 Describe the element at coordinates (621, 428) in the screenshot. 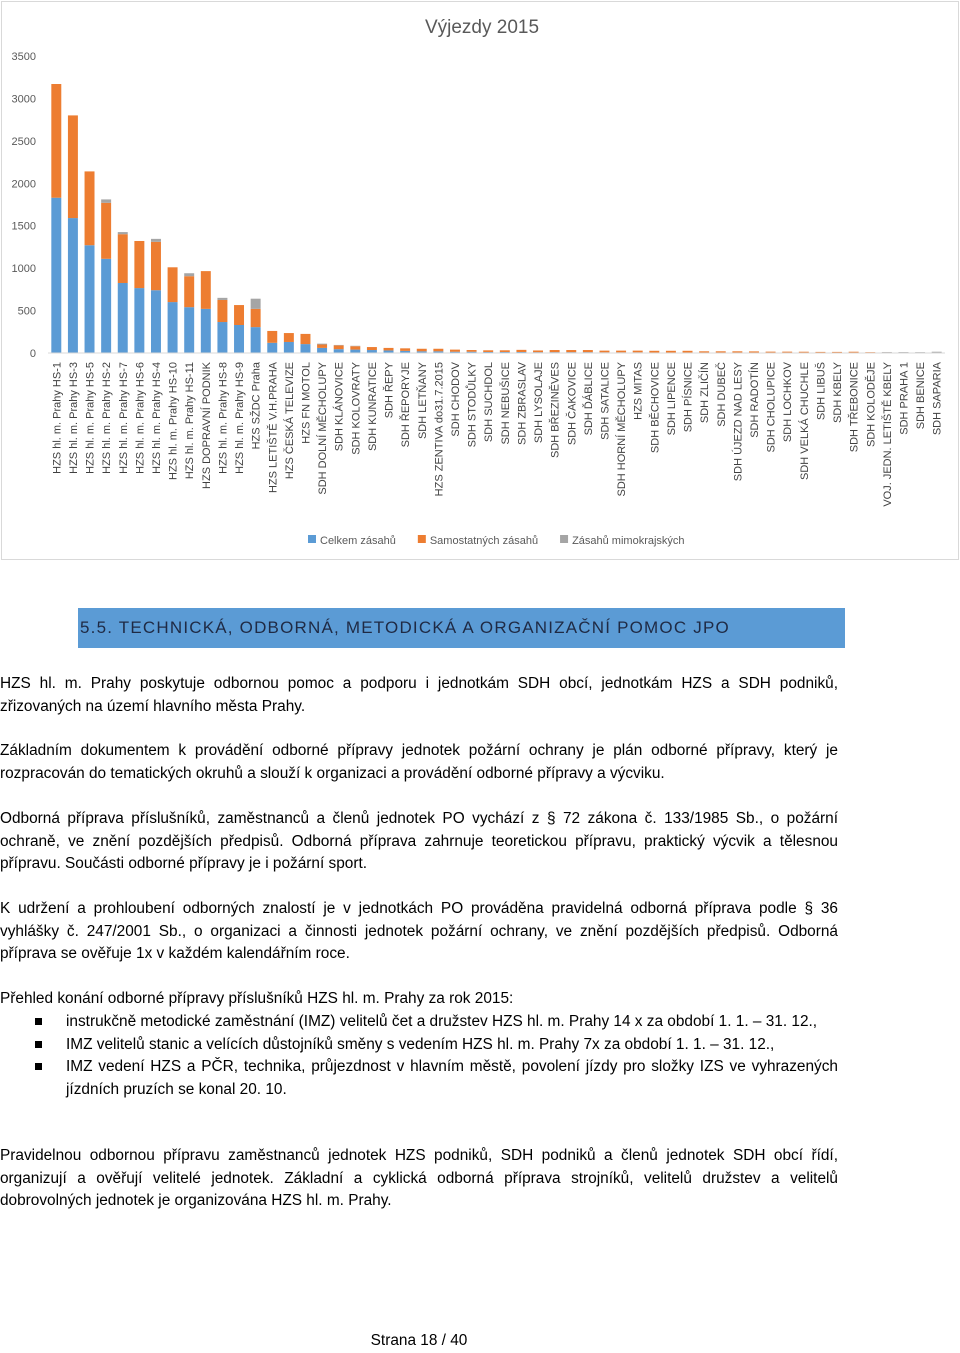

I see `x-tick-label: SDH HORNÍ MĚCHOLUPY` at that location.